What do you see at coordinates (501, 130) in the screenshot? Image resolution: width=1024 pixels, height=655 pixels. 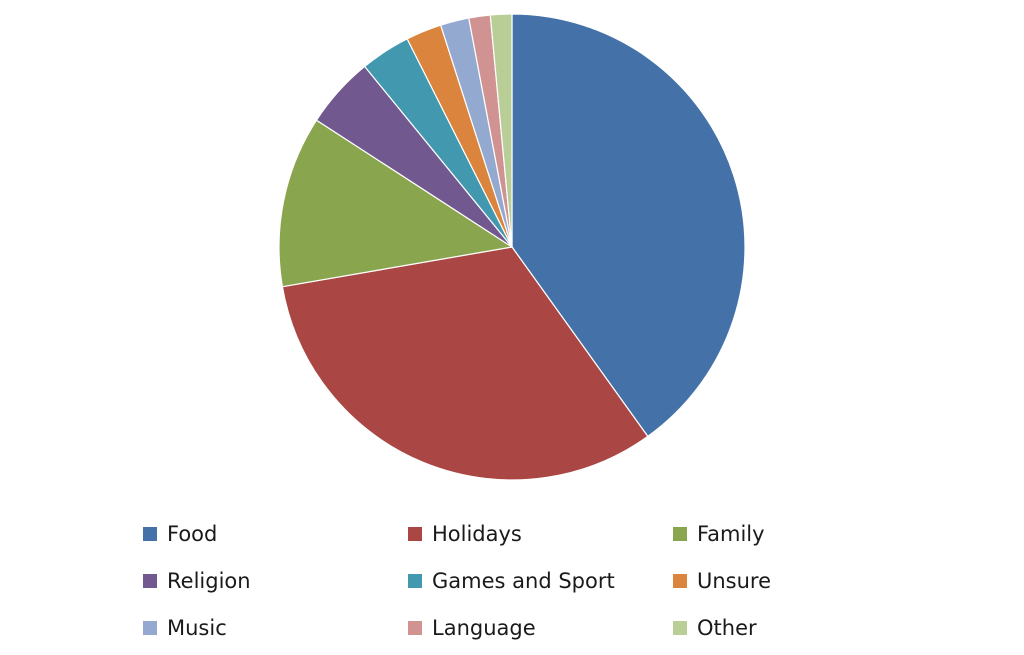 I see `pie-slice-other` at bounding box center [501, 130].